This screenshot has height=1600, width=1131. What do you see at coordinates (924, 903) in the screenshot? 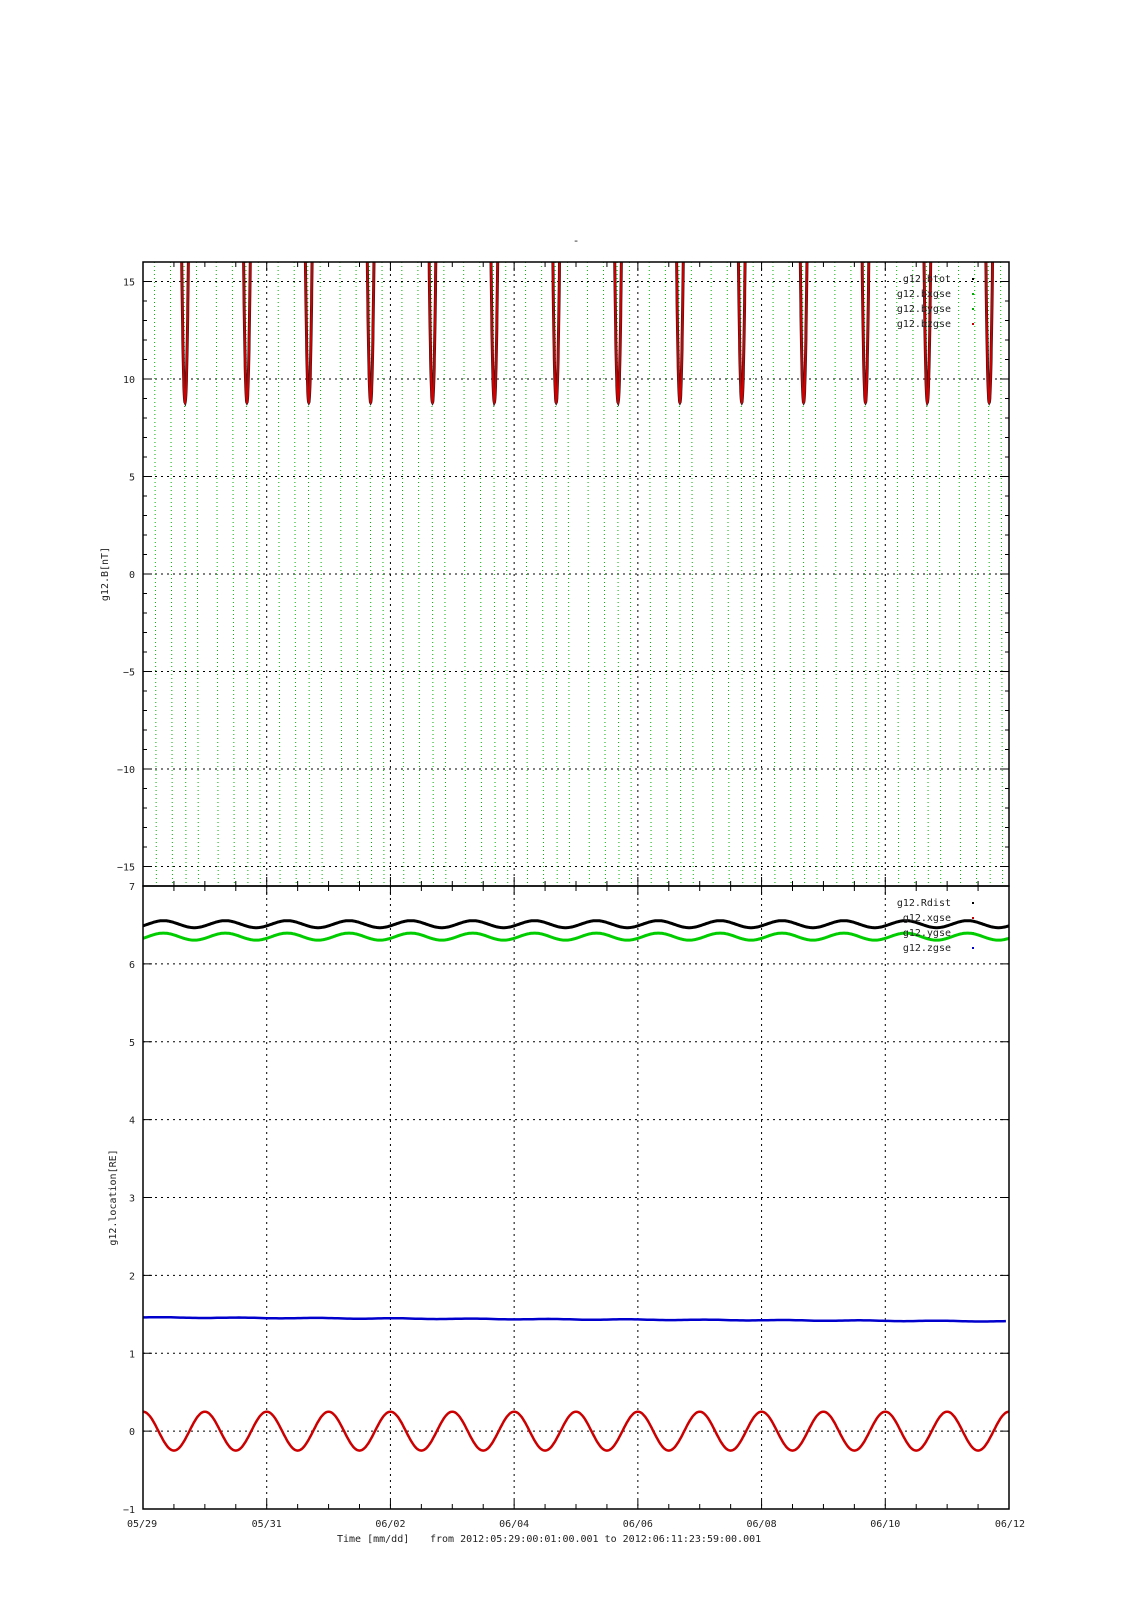
I see `legend-label: g12.Rdist` at bounding box center [924, 903].